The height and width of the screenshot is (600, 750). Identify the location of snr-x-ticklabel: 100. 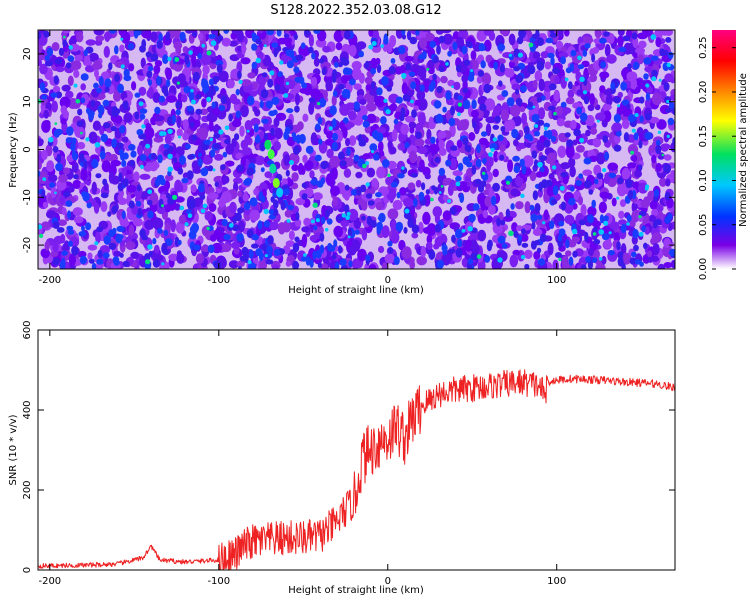
(556, 581).